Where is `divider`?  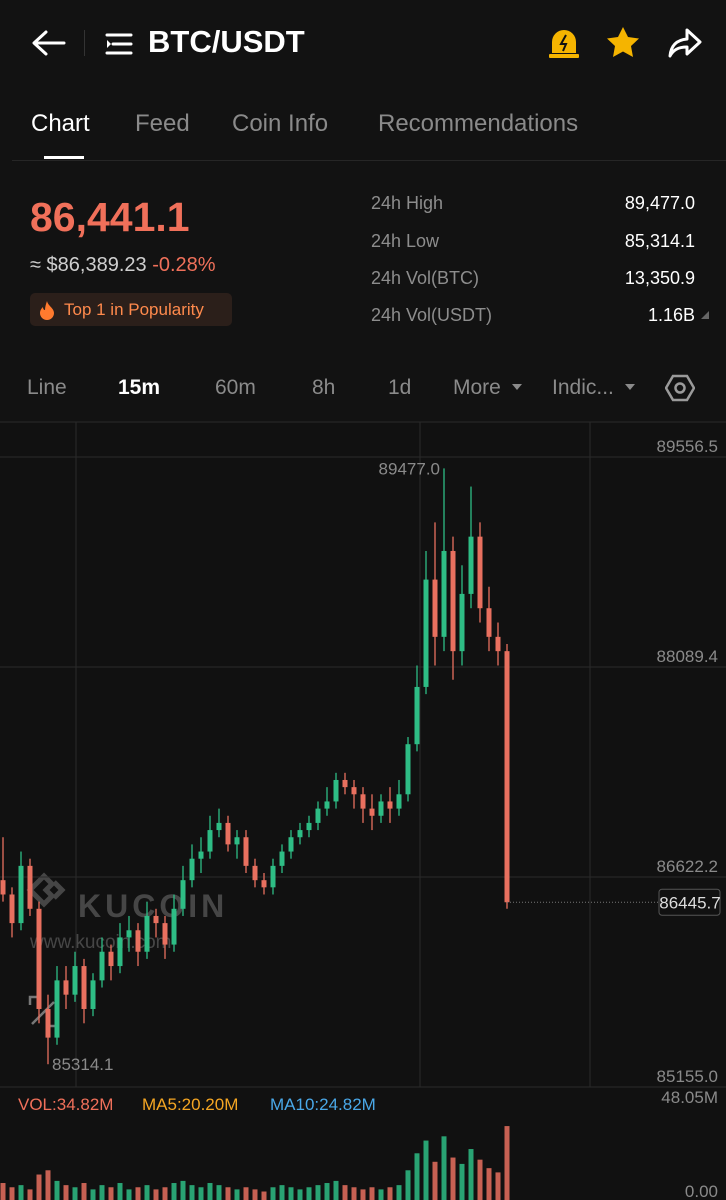 divider is located at coordinates (84, 43).